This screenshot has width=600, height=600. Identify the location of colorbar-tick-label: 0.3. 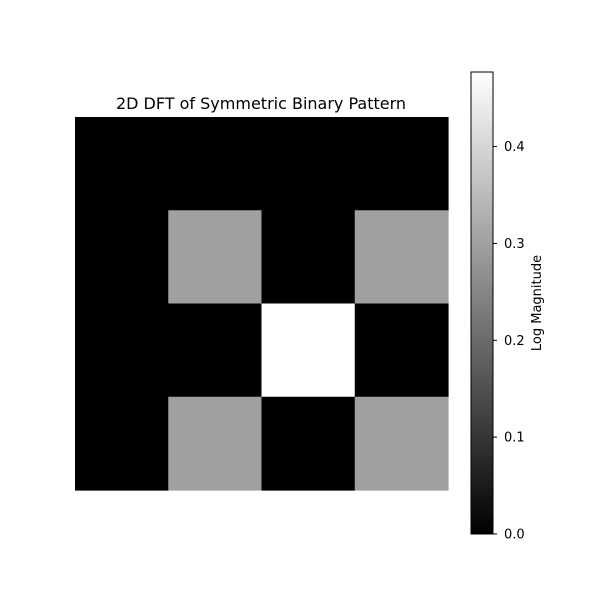
(514, 244).